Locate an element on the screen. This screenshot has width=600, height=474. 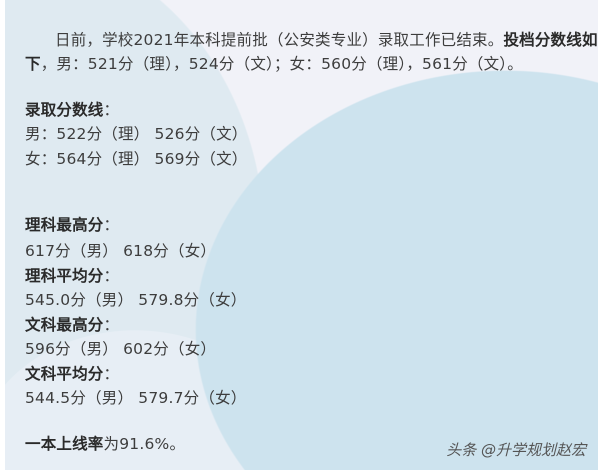
stat-heading: 文科平均分： is located at coordinates (72, 373).